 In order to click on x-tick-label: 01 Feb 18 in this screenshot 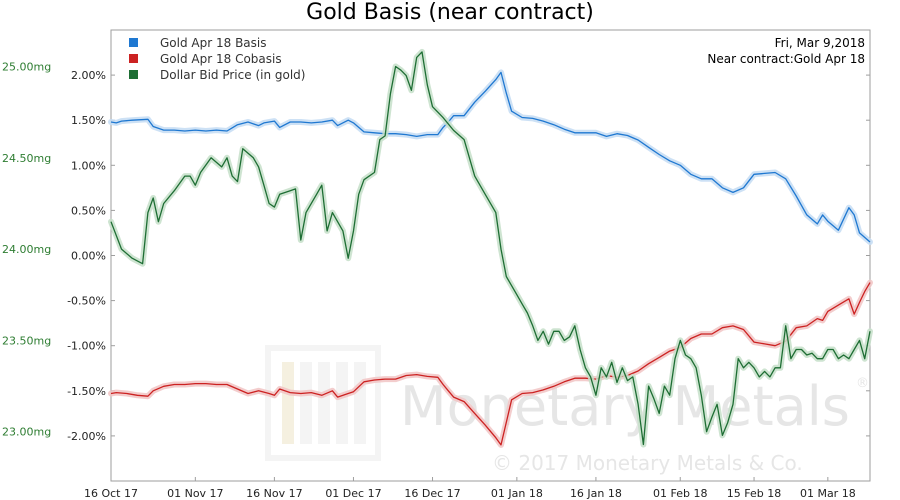, I will do `click(680, 493)`.